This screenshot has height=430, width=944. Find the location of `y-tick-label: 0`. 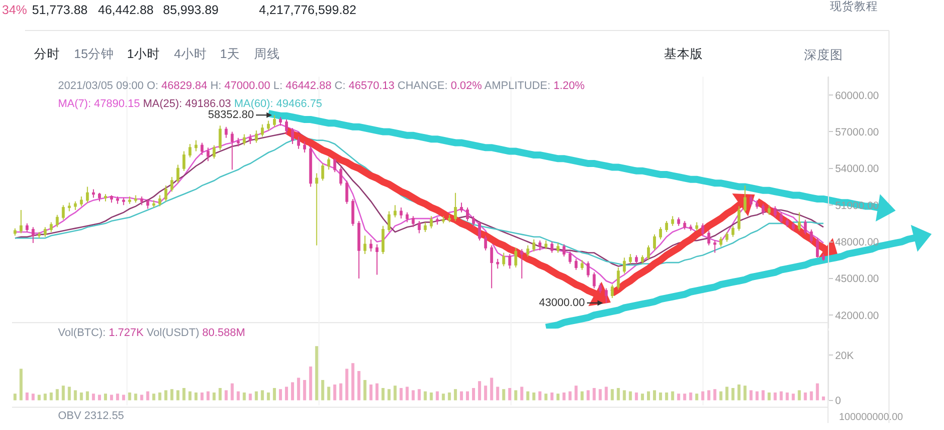

y-tick-label: 0 is located at coordinates (838, 401).